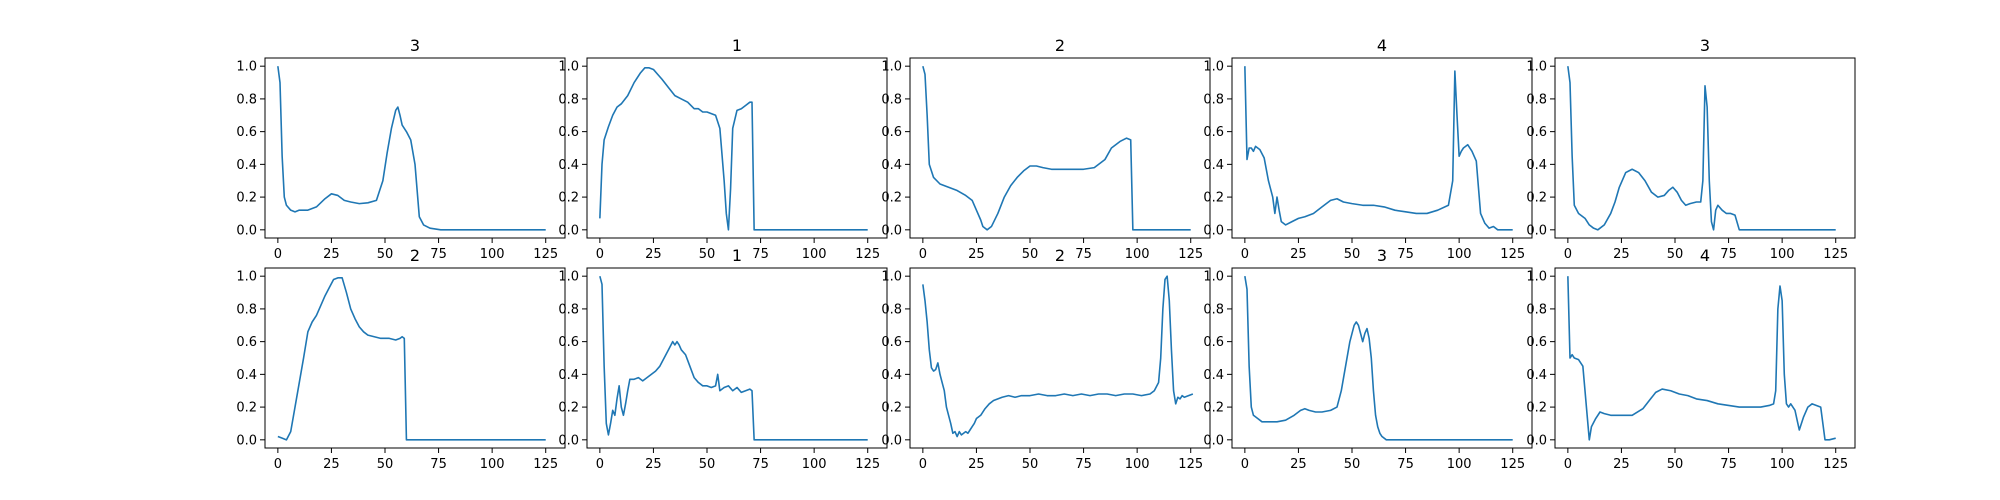 The image size is (2000, 500). What do you see at coordinates (737, 255) in the screenshot?
I see `subplot-title: 1` at bounding box center [737, 255].